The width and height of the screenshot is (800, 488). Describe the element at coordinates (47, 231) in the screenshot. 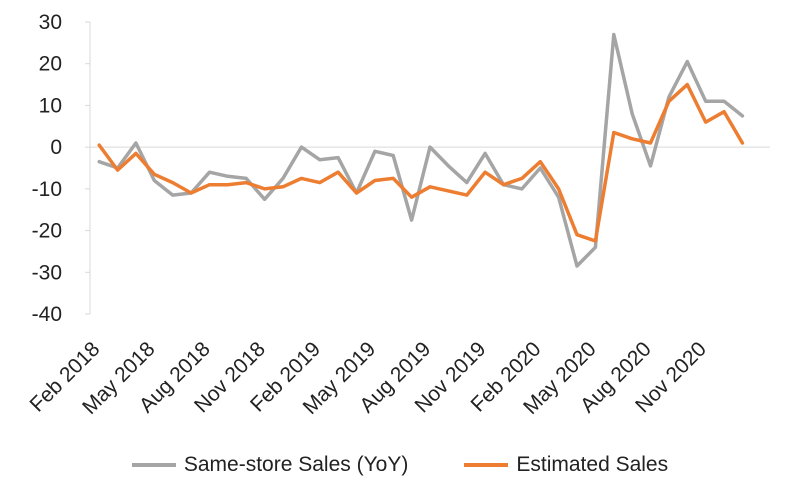

I see `y-tick-label: -20` at that location.